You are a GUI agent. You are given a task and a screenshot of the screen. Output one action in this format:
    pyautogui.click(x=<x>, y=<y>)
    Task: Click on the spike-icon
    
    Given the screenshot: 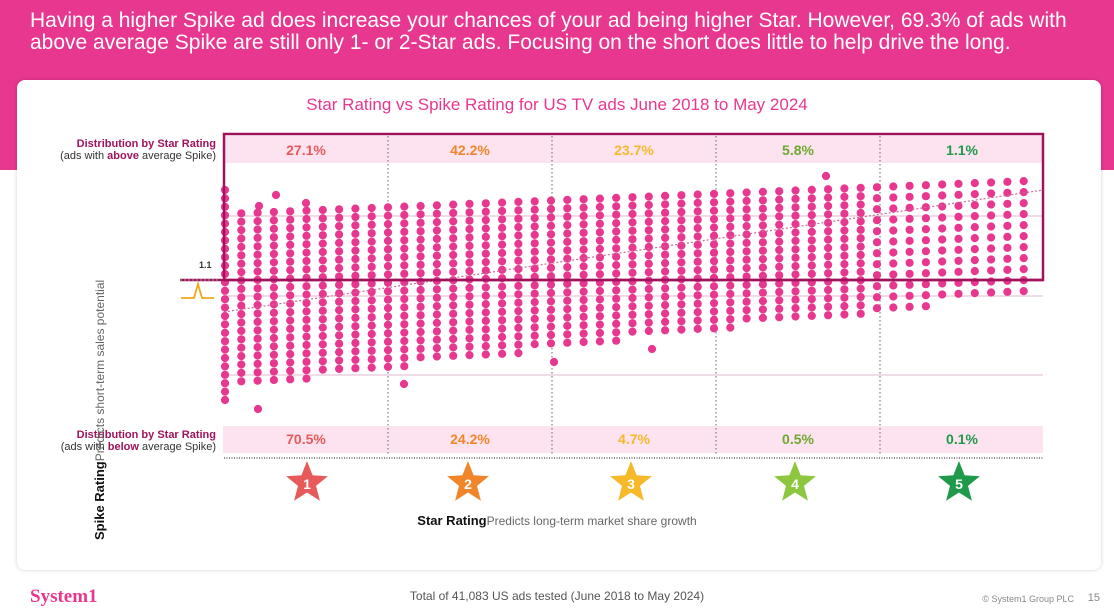 What is the action you would take?
    pyautogui.click(x=197, y=289)
    